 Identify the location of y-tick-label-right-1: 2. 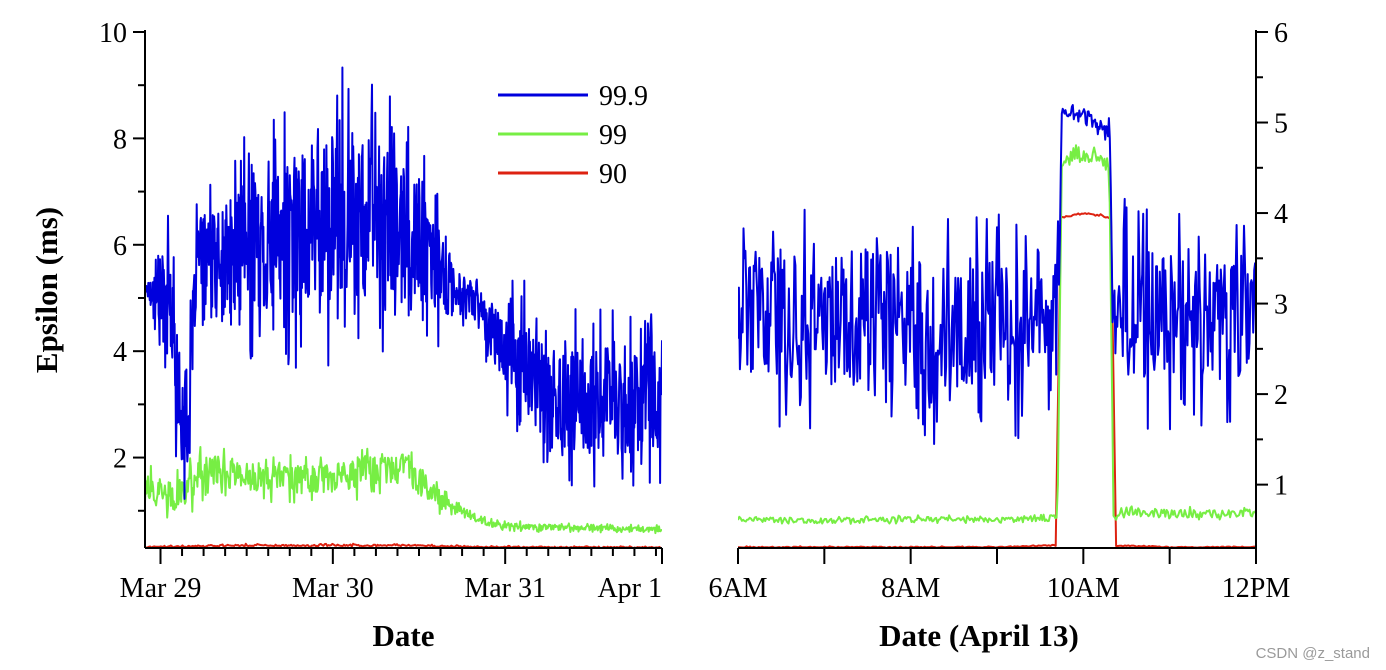
(1281, 395).